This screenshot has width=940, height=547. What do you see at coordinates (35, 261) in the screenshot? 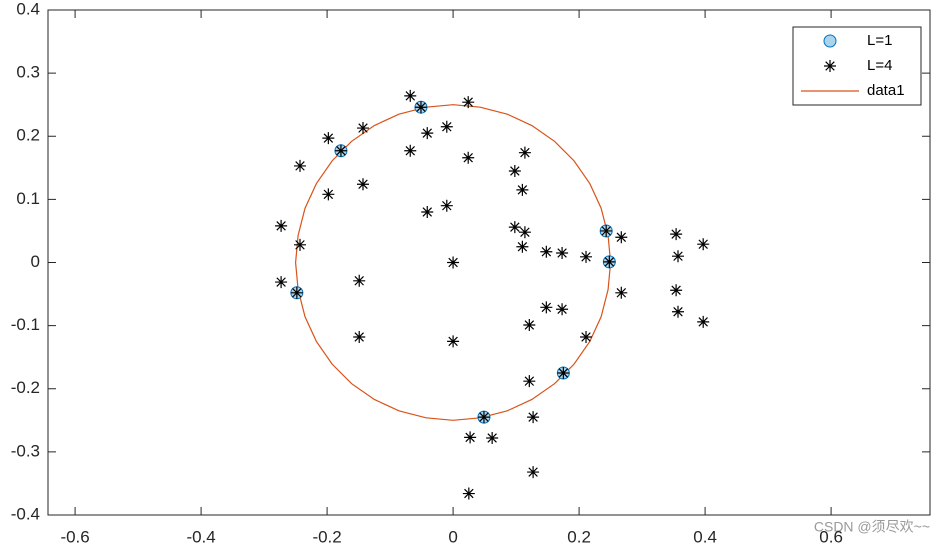
I see `y-tick-label: 0` at bounding box center [35, 261].